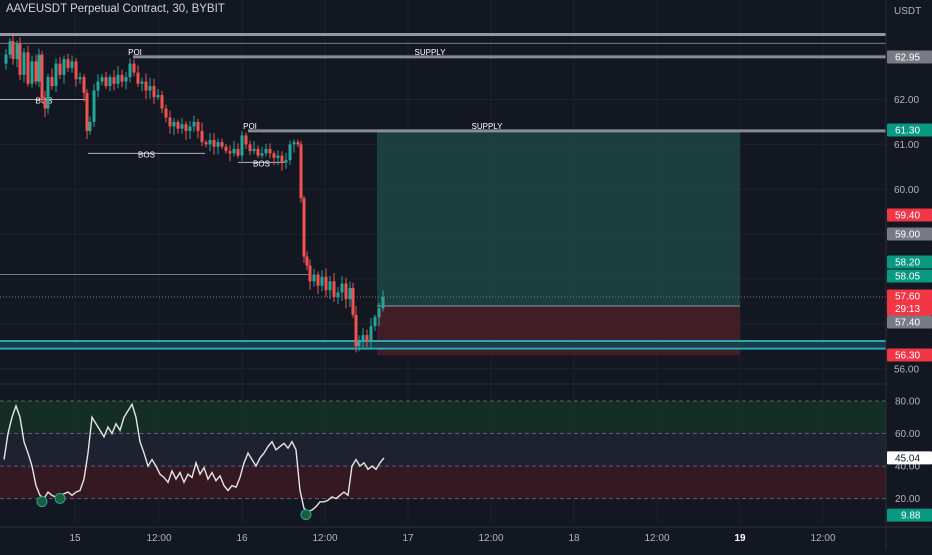  Describe the element at coordinates (907, 402) in the screenshot. I see `rsi-tick-label: 80.00` at that location.